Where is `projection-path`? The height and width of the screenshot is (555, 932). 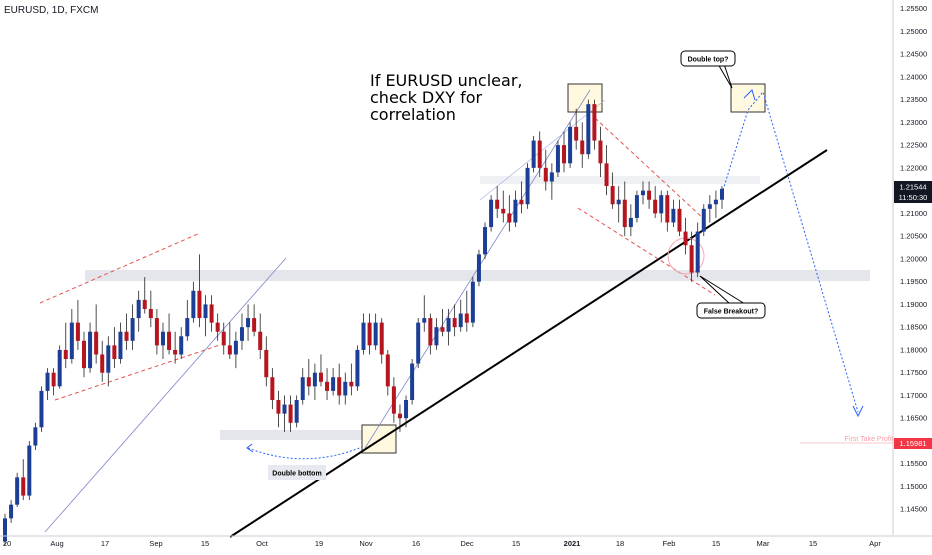 projection-path is located at coordinates (790, 251).